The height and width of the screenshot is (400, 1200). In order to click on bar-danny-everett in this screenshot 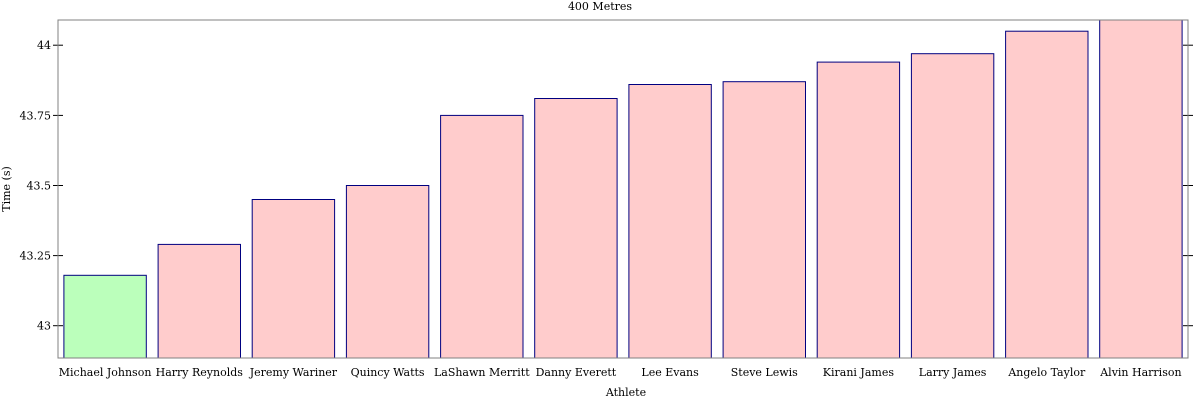, I will do `click(576, 228)`.